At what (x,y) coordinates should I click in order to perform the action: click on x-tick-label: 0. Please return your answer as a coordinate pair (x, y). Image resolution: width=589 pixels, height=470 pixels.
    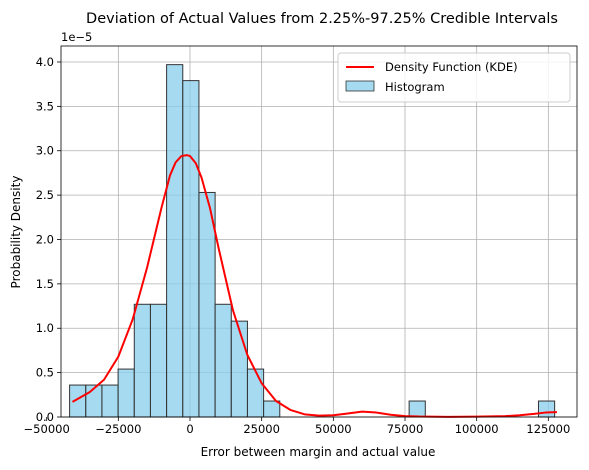
    Looking at the image, I should click on (189, 429).